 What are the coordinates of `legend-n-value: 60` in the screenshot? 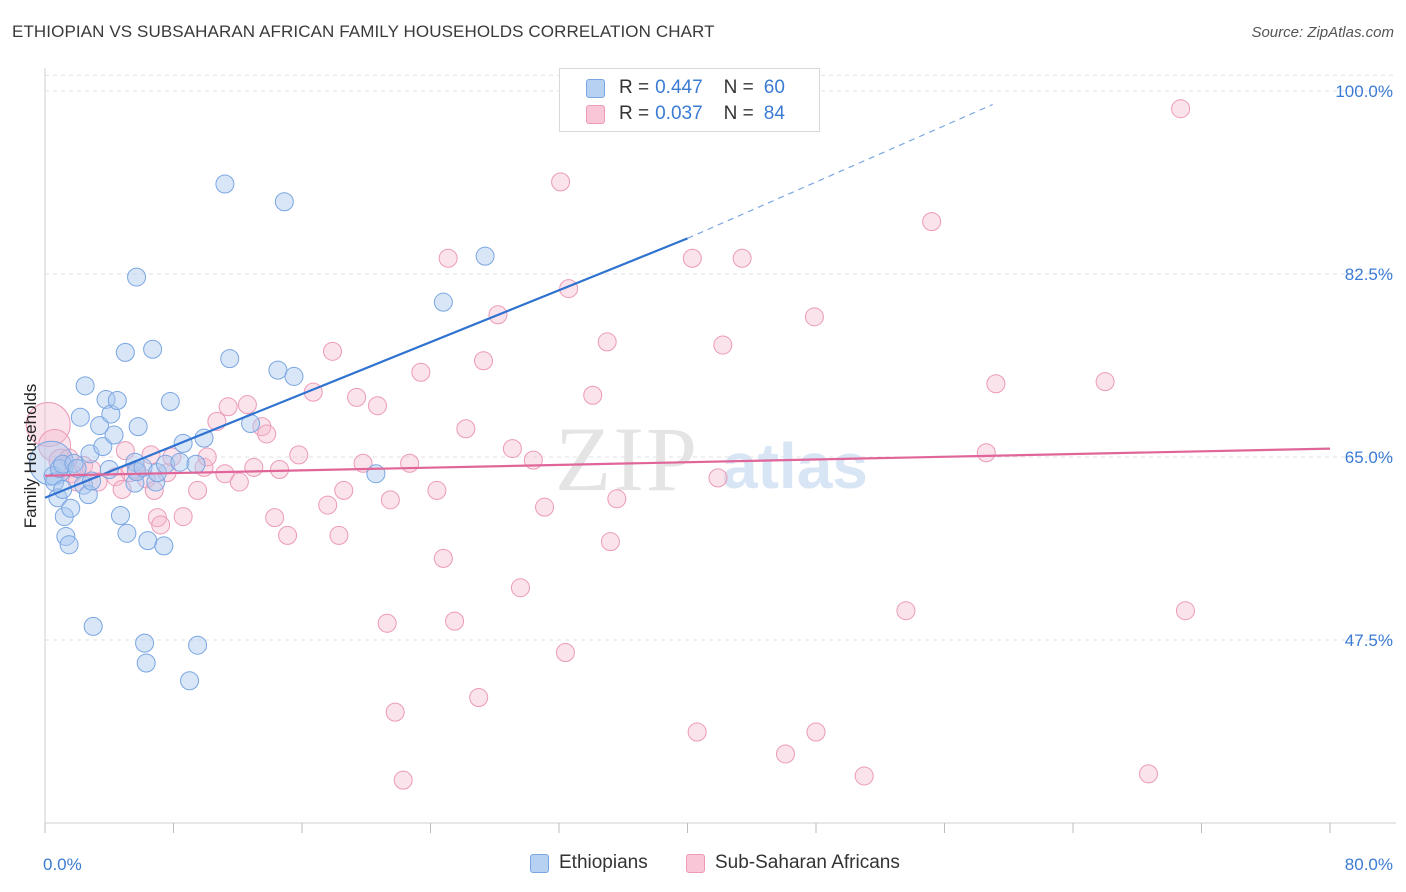 It's located at (774, 87).